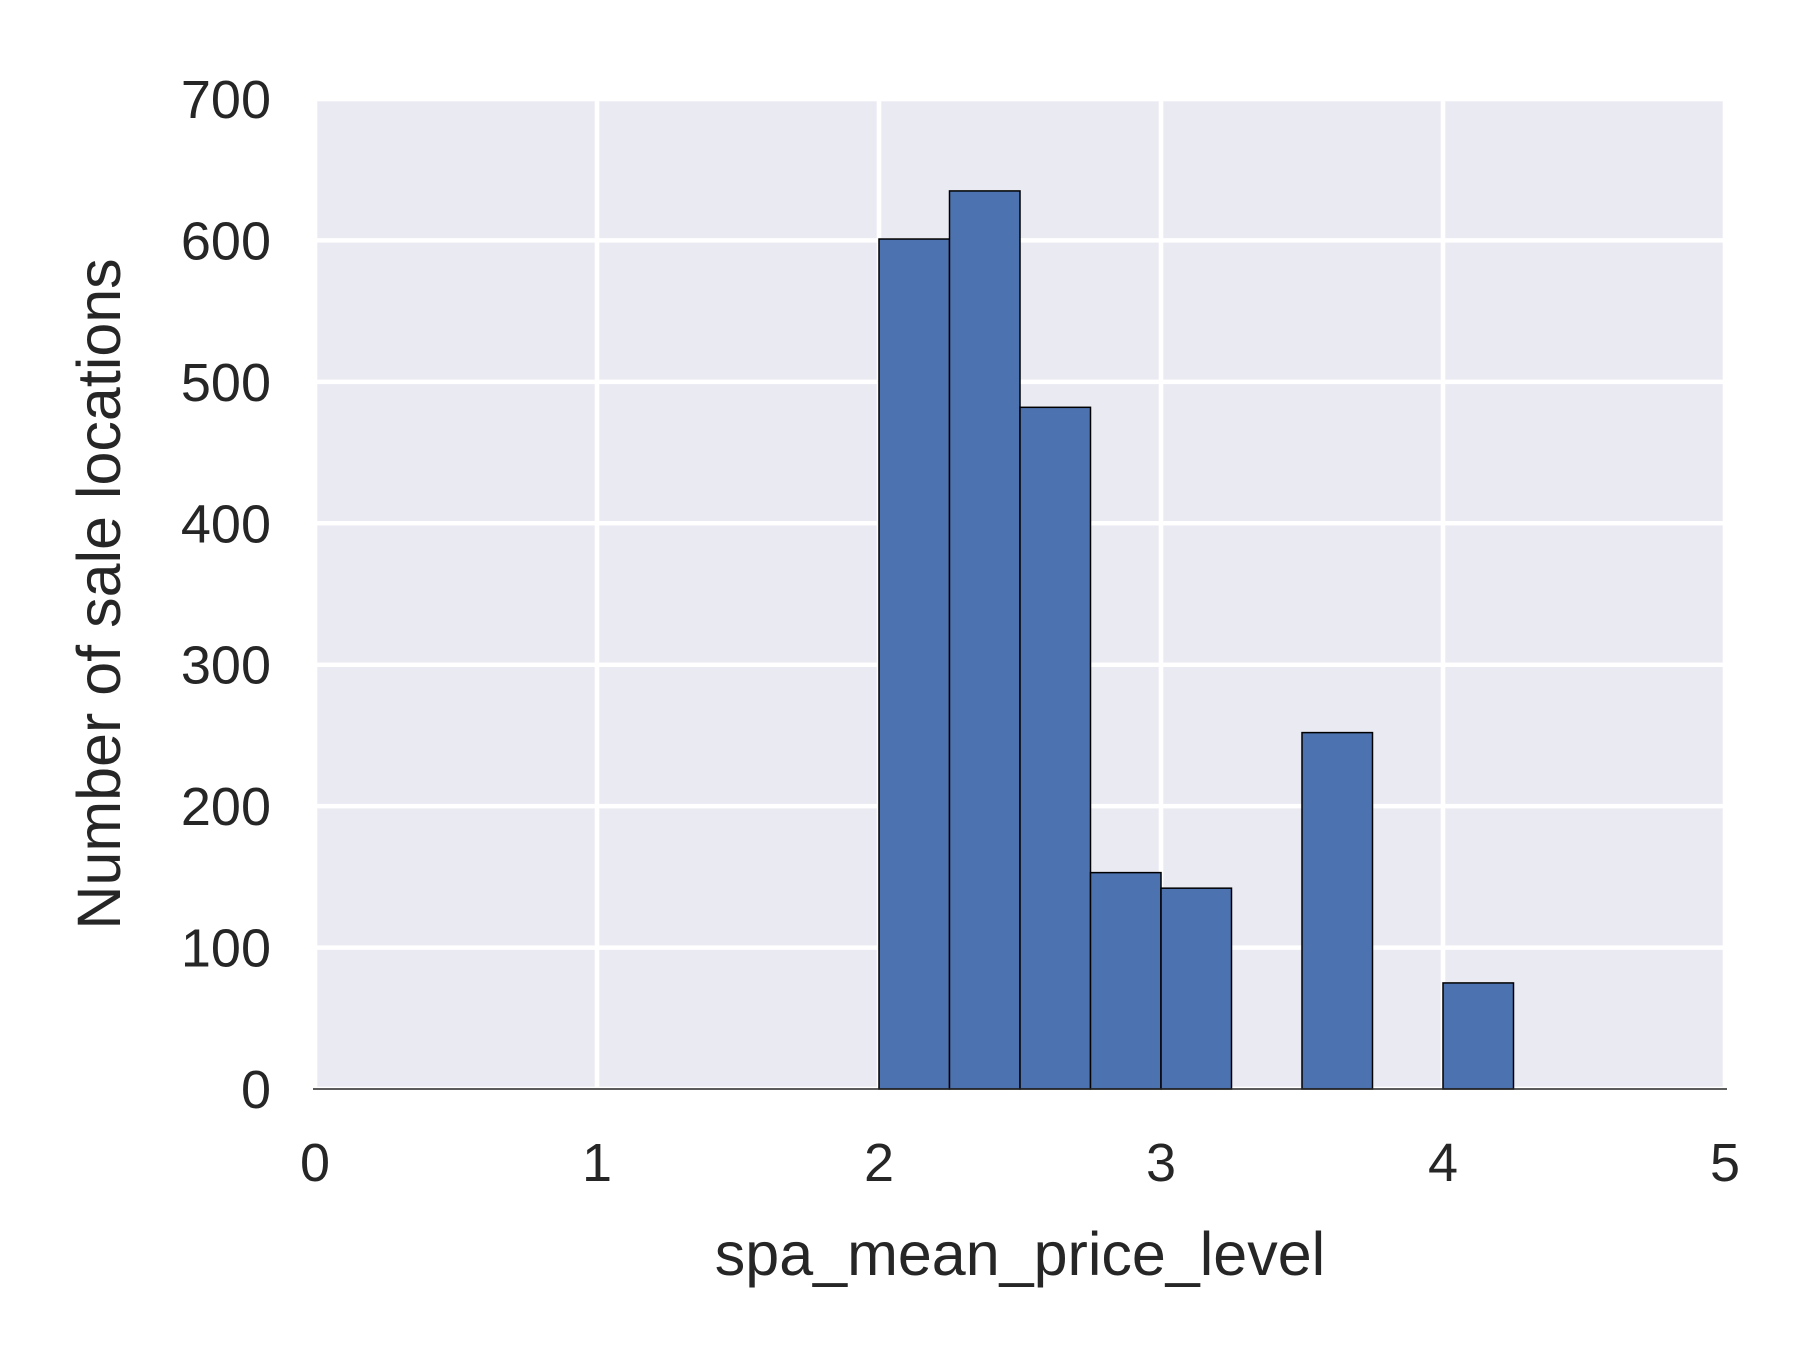 The width and height of the screenshot is (1800, 1350). I want to click on x-tick-label: 5, so click(1725, 1163).